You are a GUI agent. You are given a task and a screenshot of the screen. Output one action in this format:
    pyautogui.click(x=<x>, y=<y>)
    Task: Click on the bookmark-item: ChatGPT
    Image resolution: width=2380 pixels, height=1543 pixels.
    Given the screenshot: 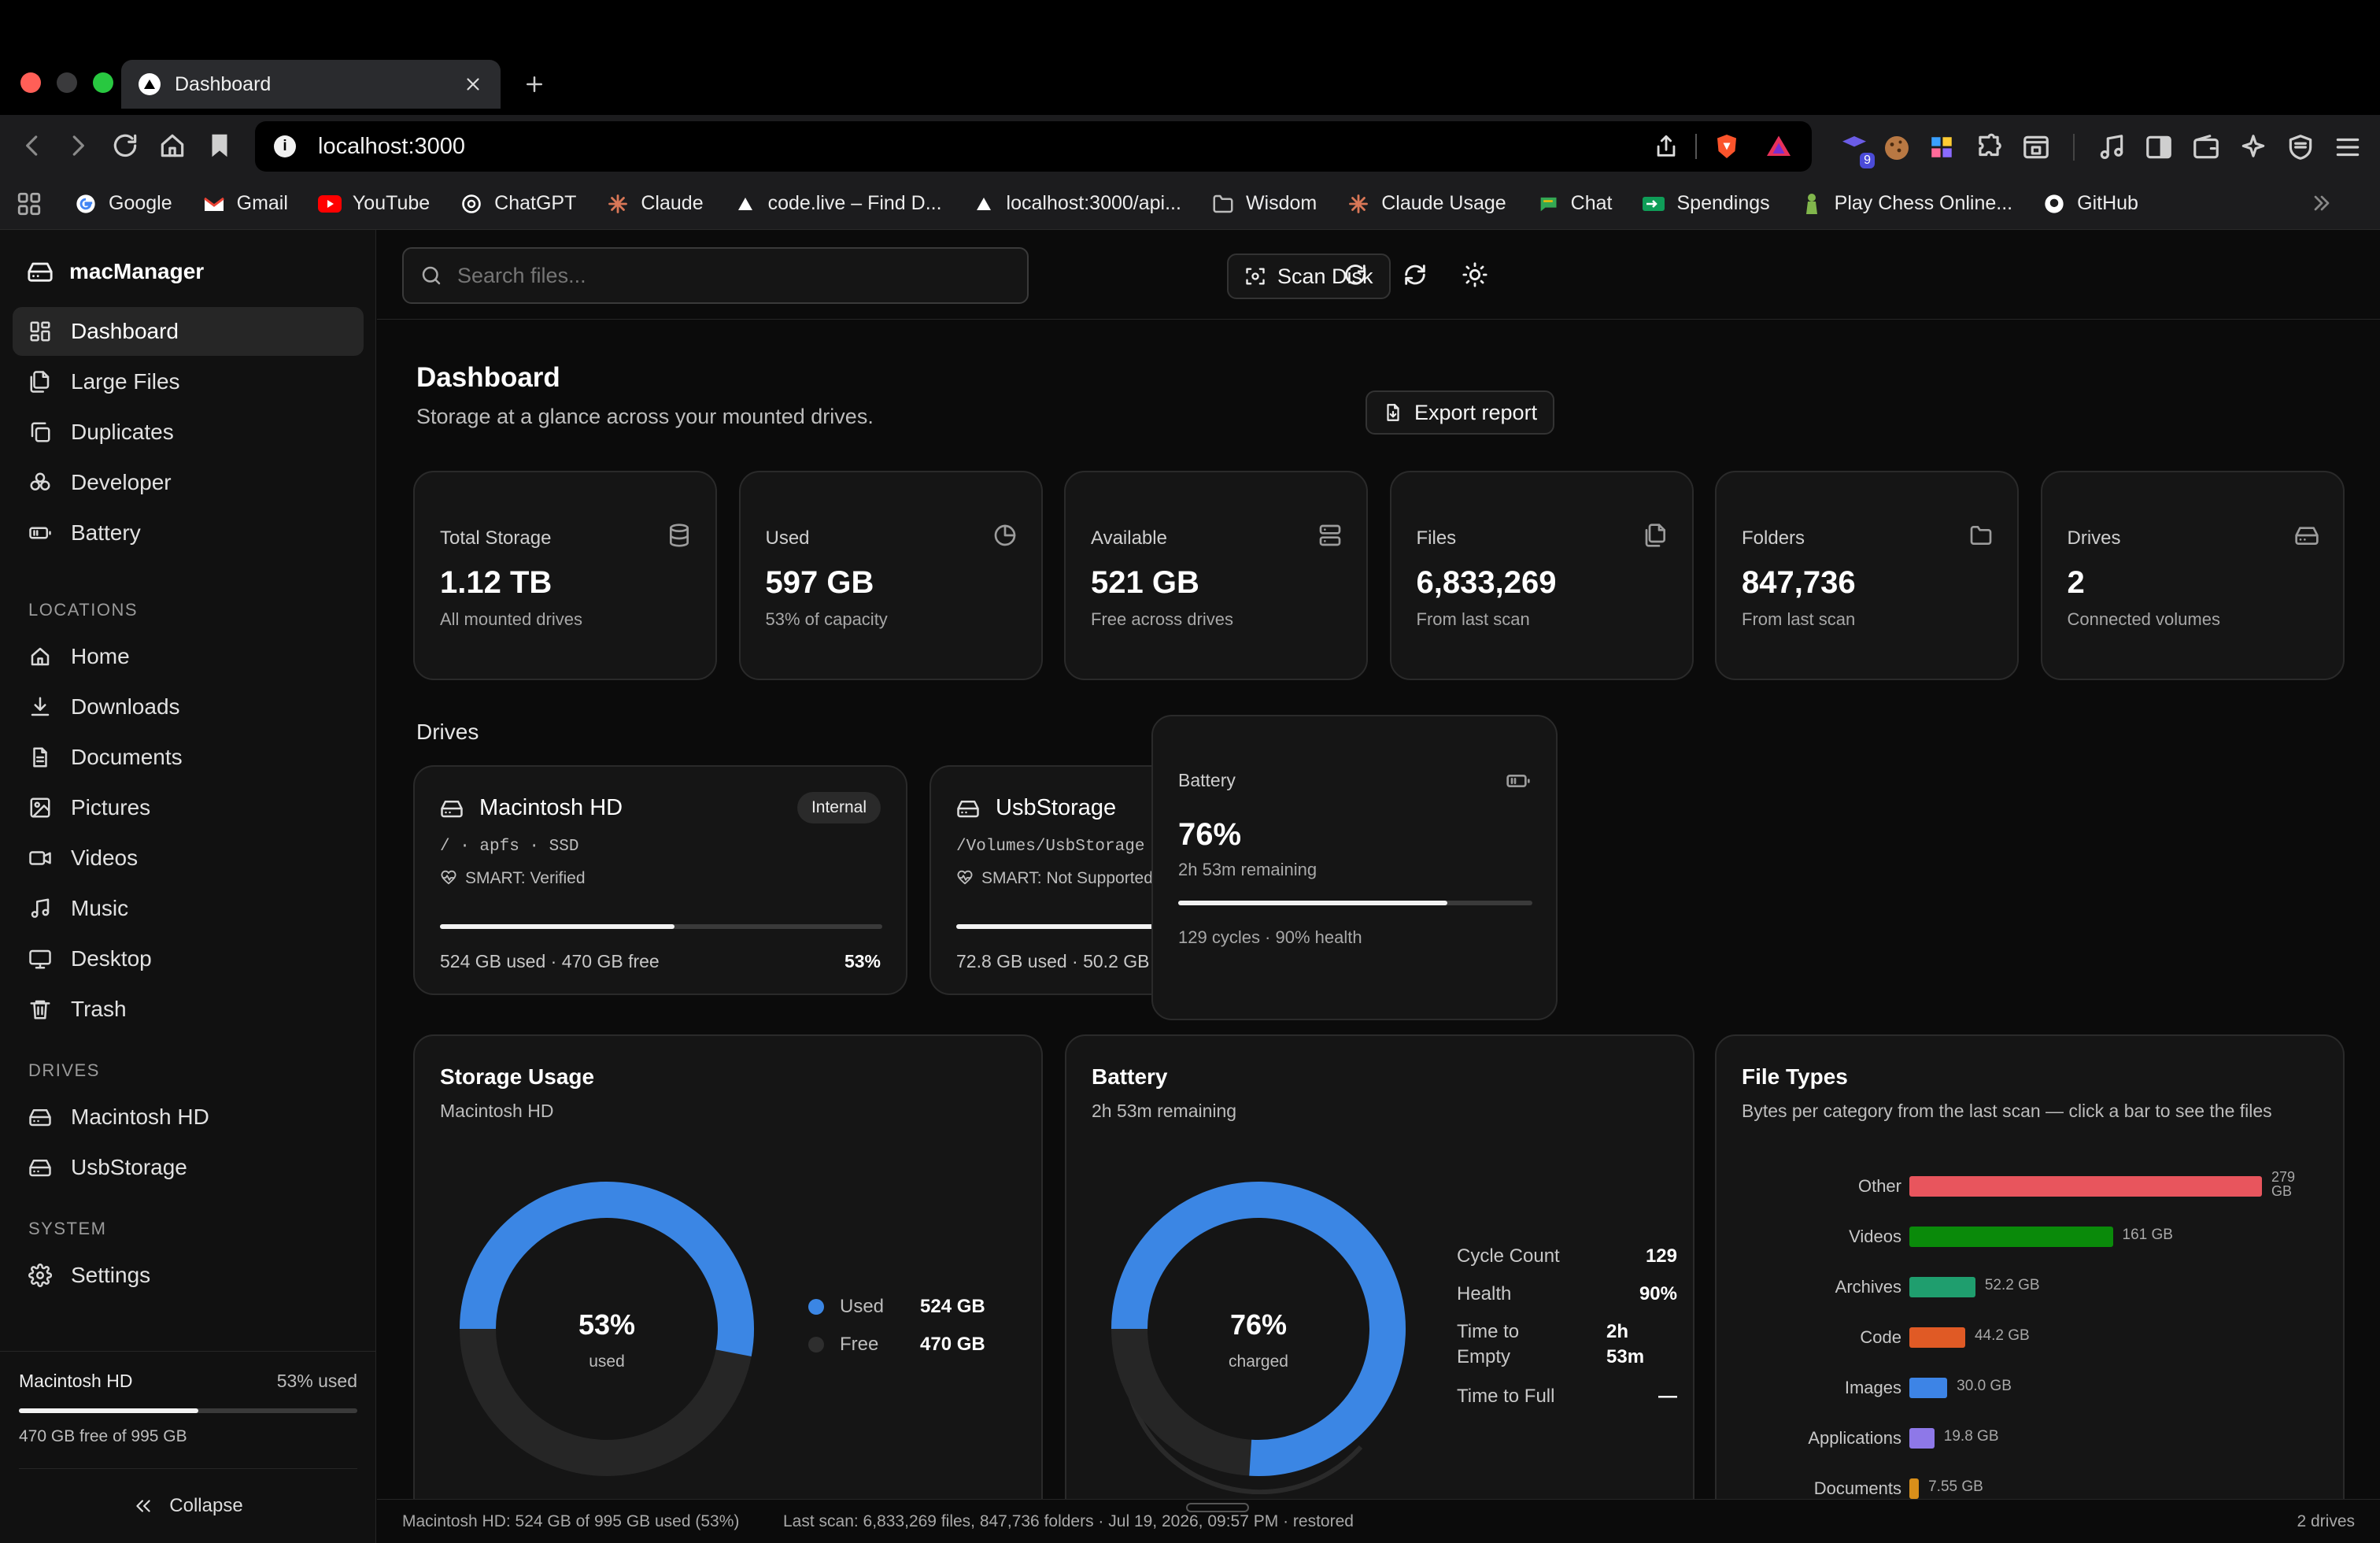 What is the action you would take?
    pyautogui.click(x=518, y=204)
    